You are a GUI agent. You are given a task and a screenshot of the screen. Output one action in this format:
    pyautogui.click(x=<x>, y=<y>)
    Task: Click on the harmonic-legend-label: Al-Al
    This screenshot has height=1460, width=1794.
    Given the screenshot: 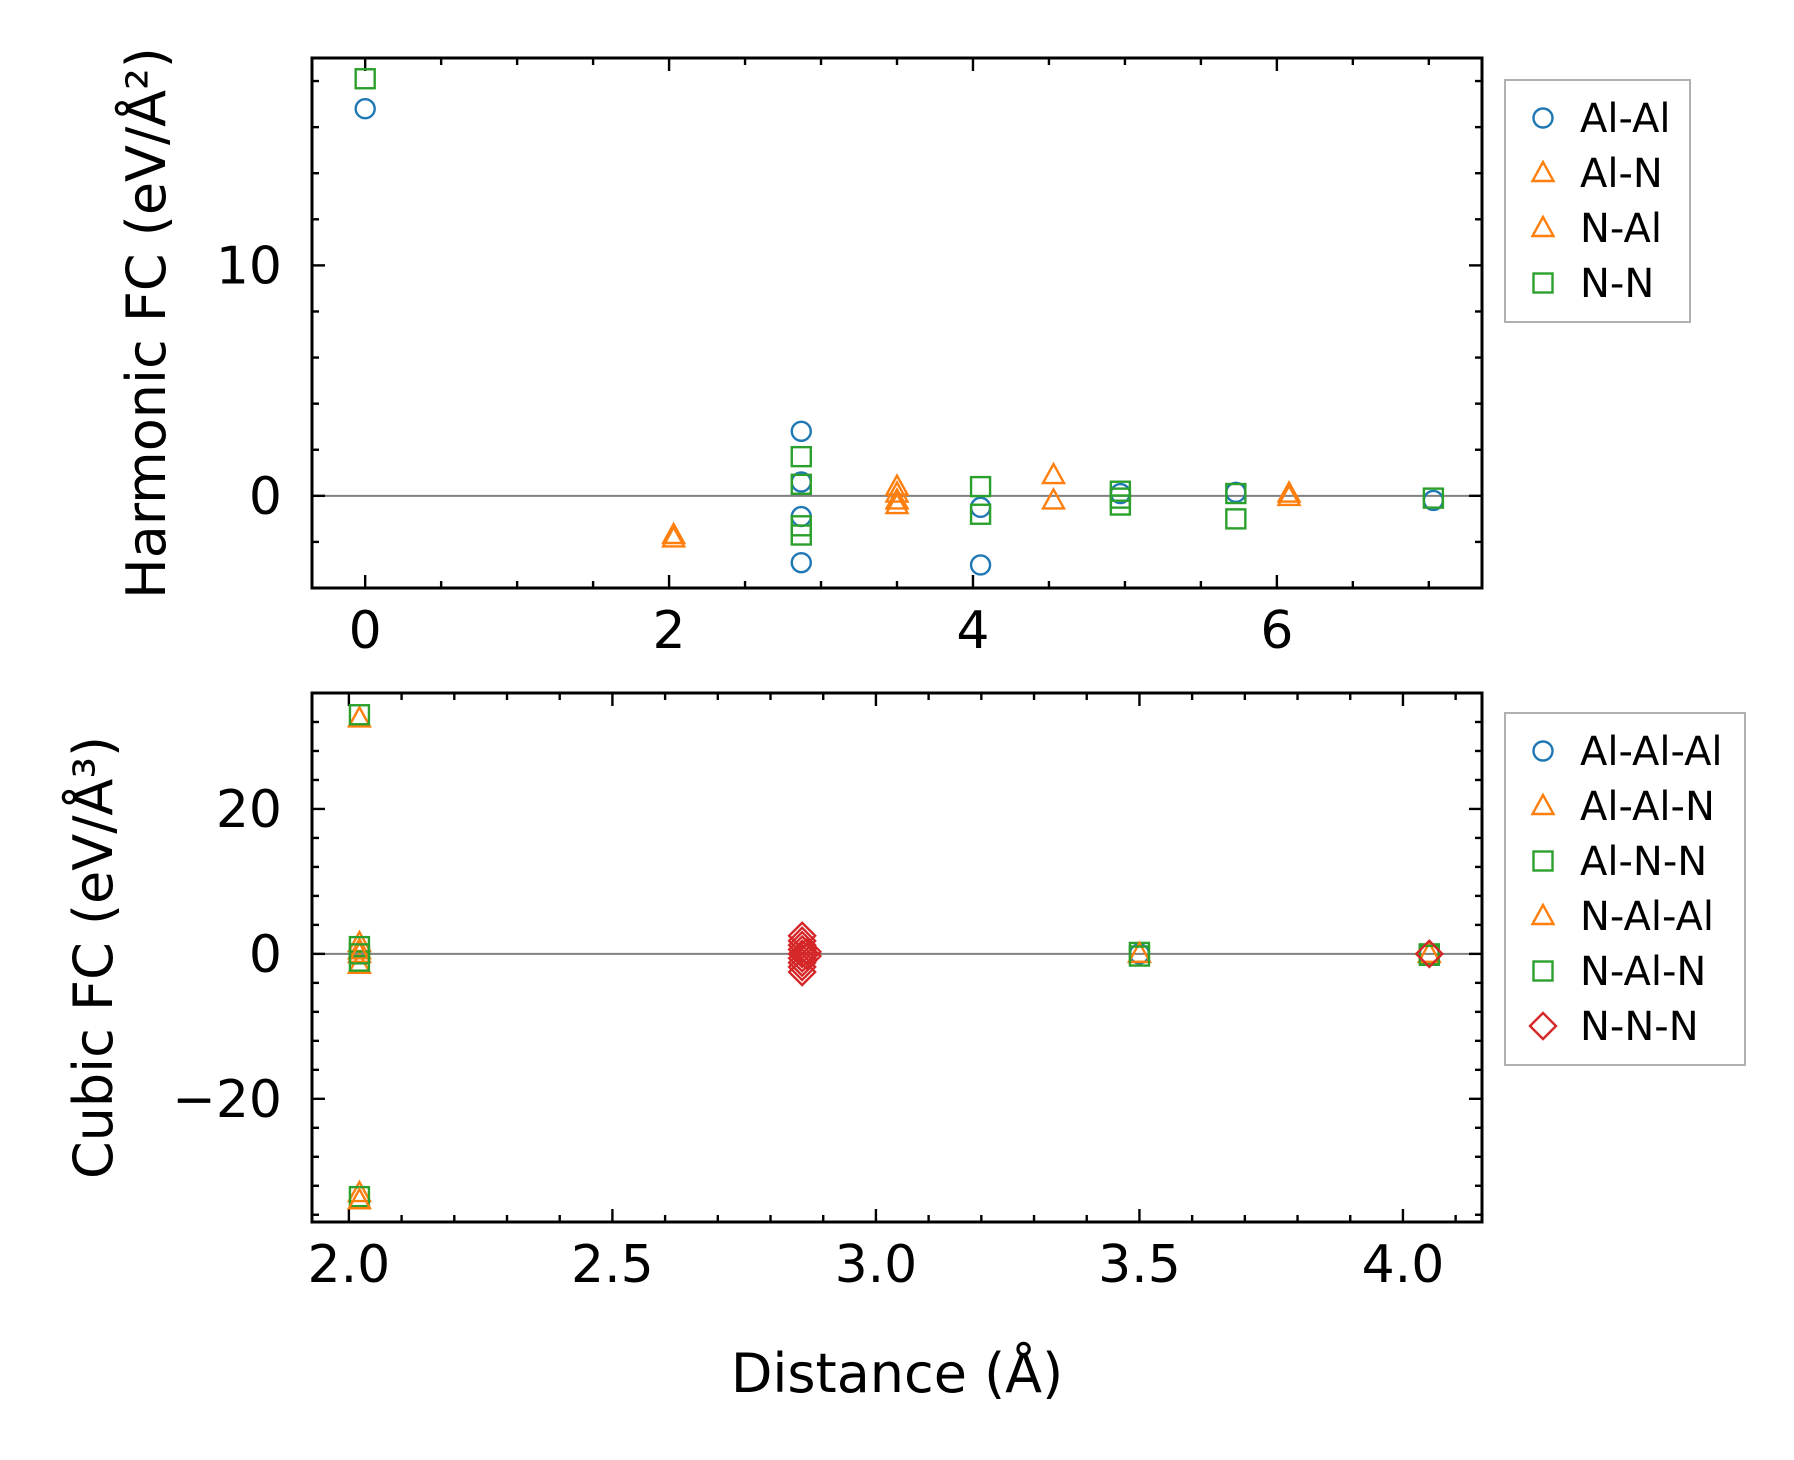 What is the action you would take?
    pyautogui.click(x=1625, y=119)
    